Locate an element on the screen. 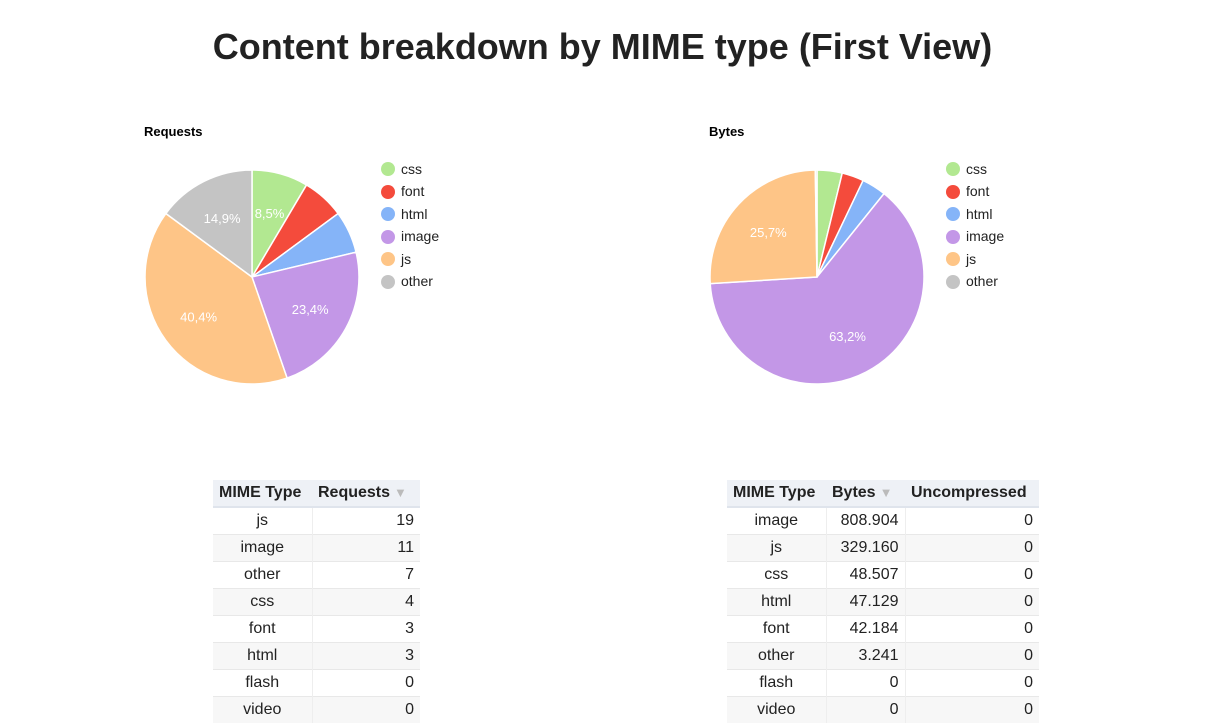  cell-value: 808.904 is located at coordinates (866, 520).